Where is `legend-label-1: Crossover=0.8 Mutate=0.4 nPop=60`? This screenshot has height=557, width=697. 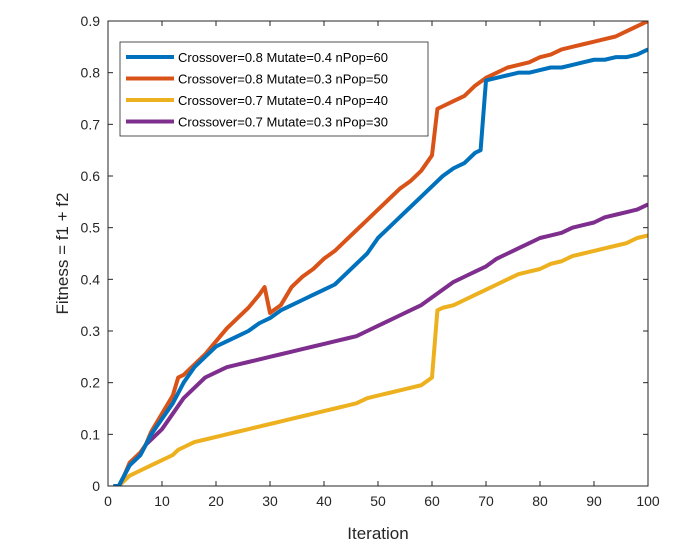 legend-label-1: Crossover=0.8 Mutate=0.4 nPop=60 is located at coordinates (283, 57).